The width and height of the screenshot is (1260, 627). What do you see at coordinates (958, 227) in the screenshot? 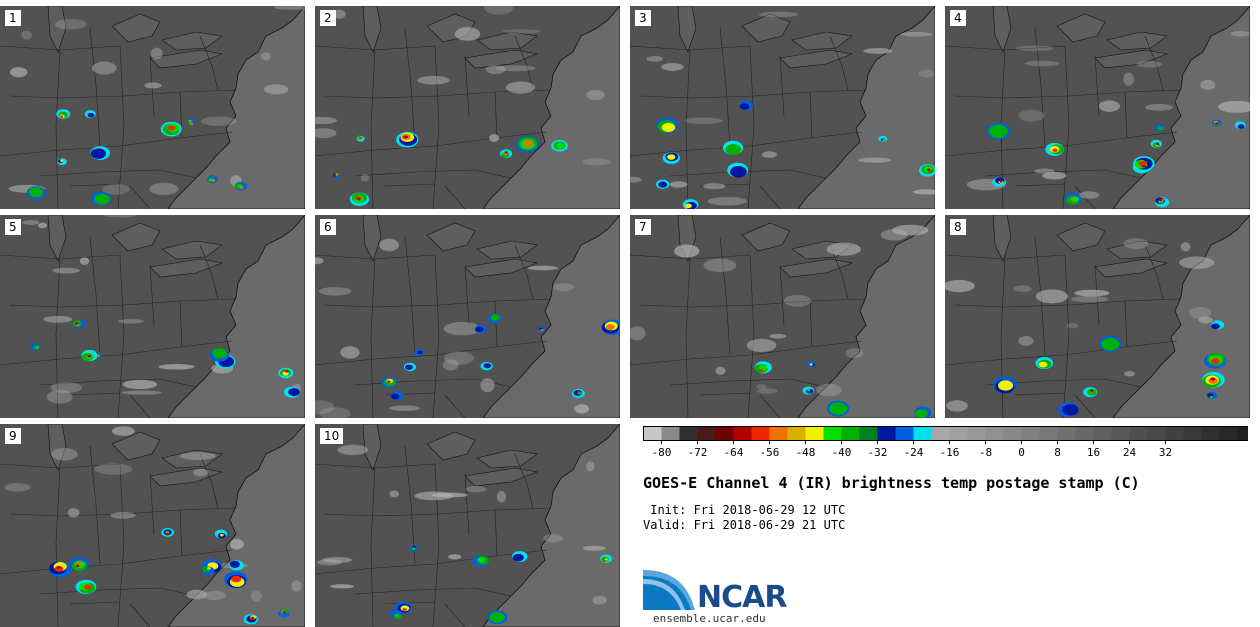
I see `panel-number: 8` at bounding box center [958, 227].